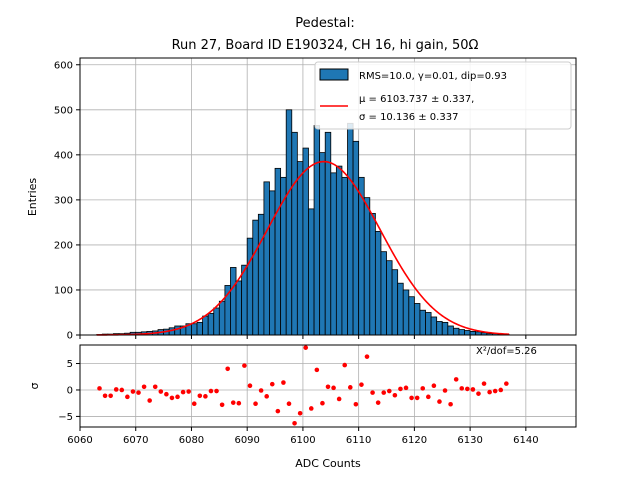 This screenshot has height=480, width=640. Describe the element at coordinates (191, 440) in the screenshot. I see `x-tick-label: 6080` at that location.